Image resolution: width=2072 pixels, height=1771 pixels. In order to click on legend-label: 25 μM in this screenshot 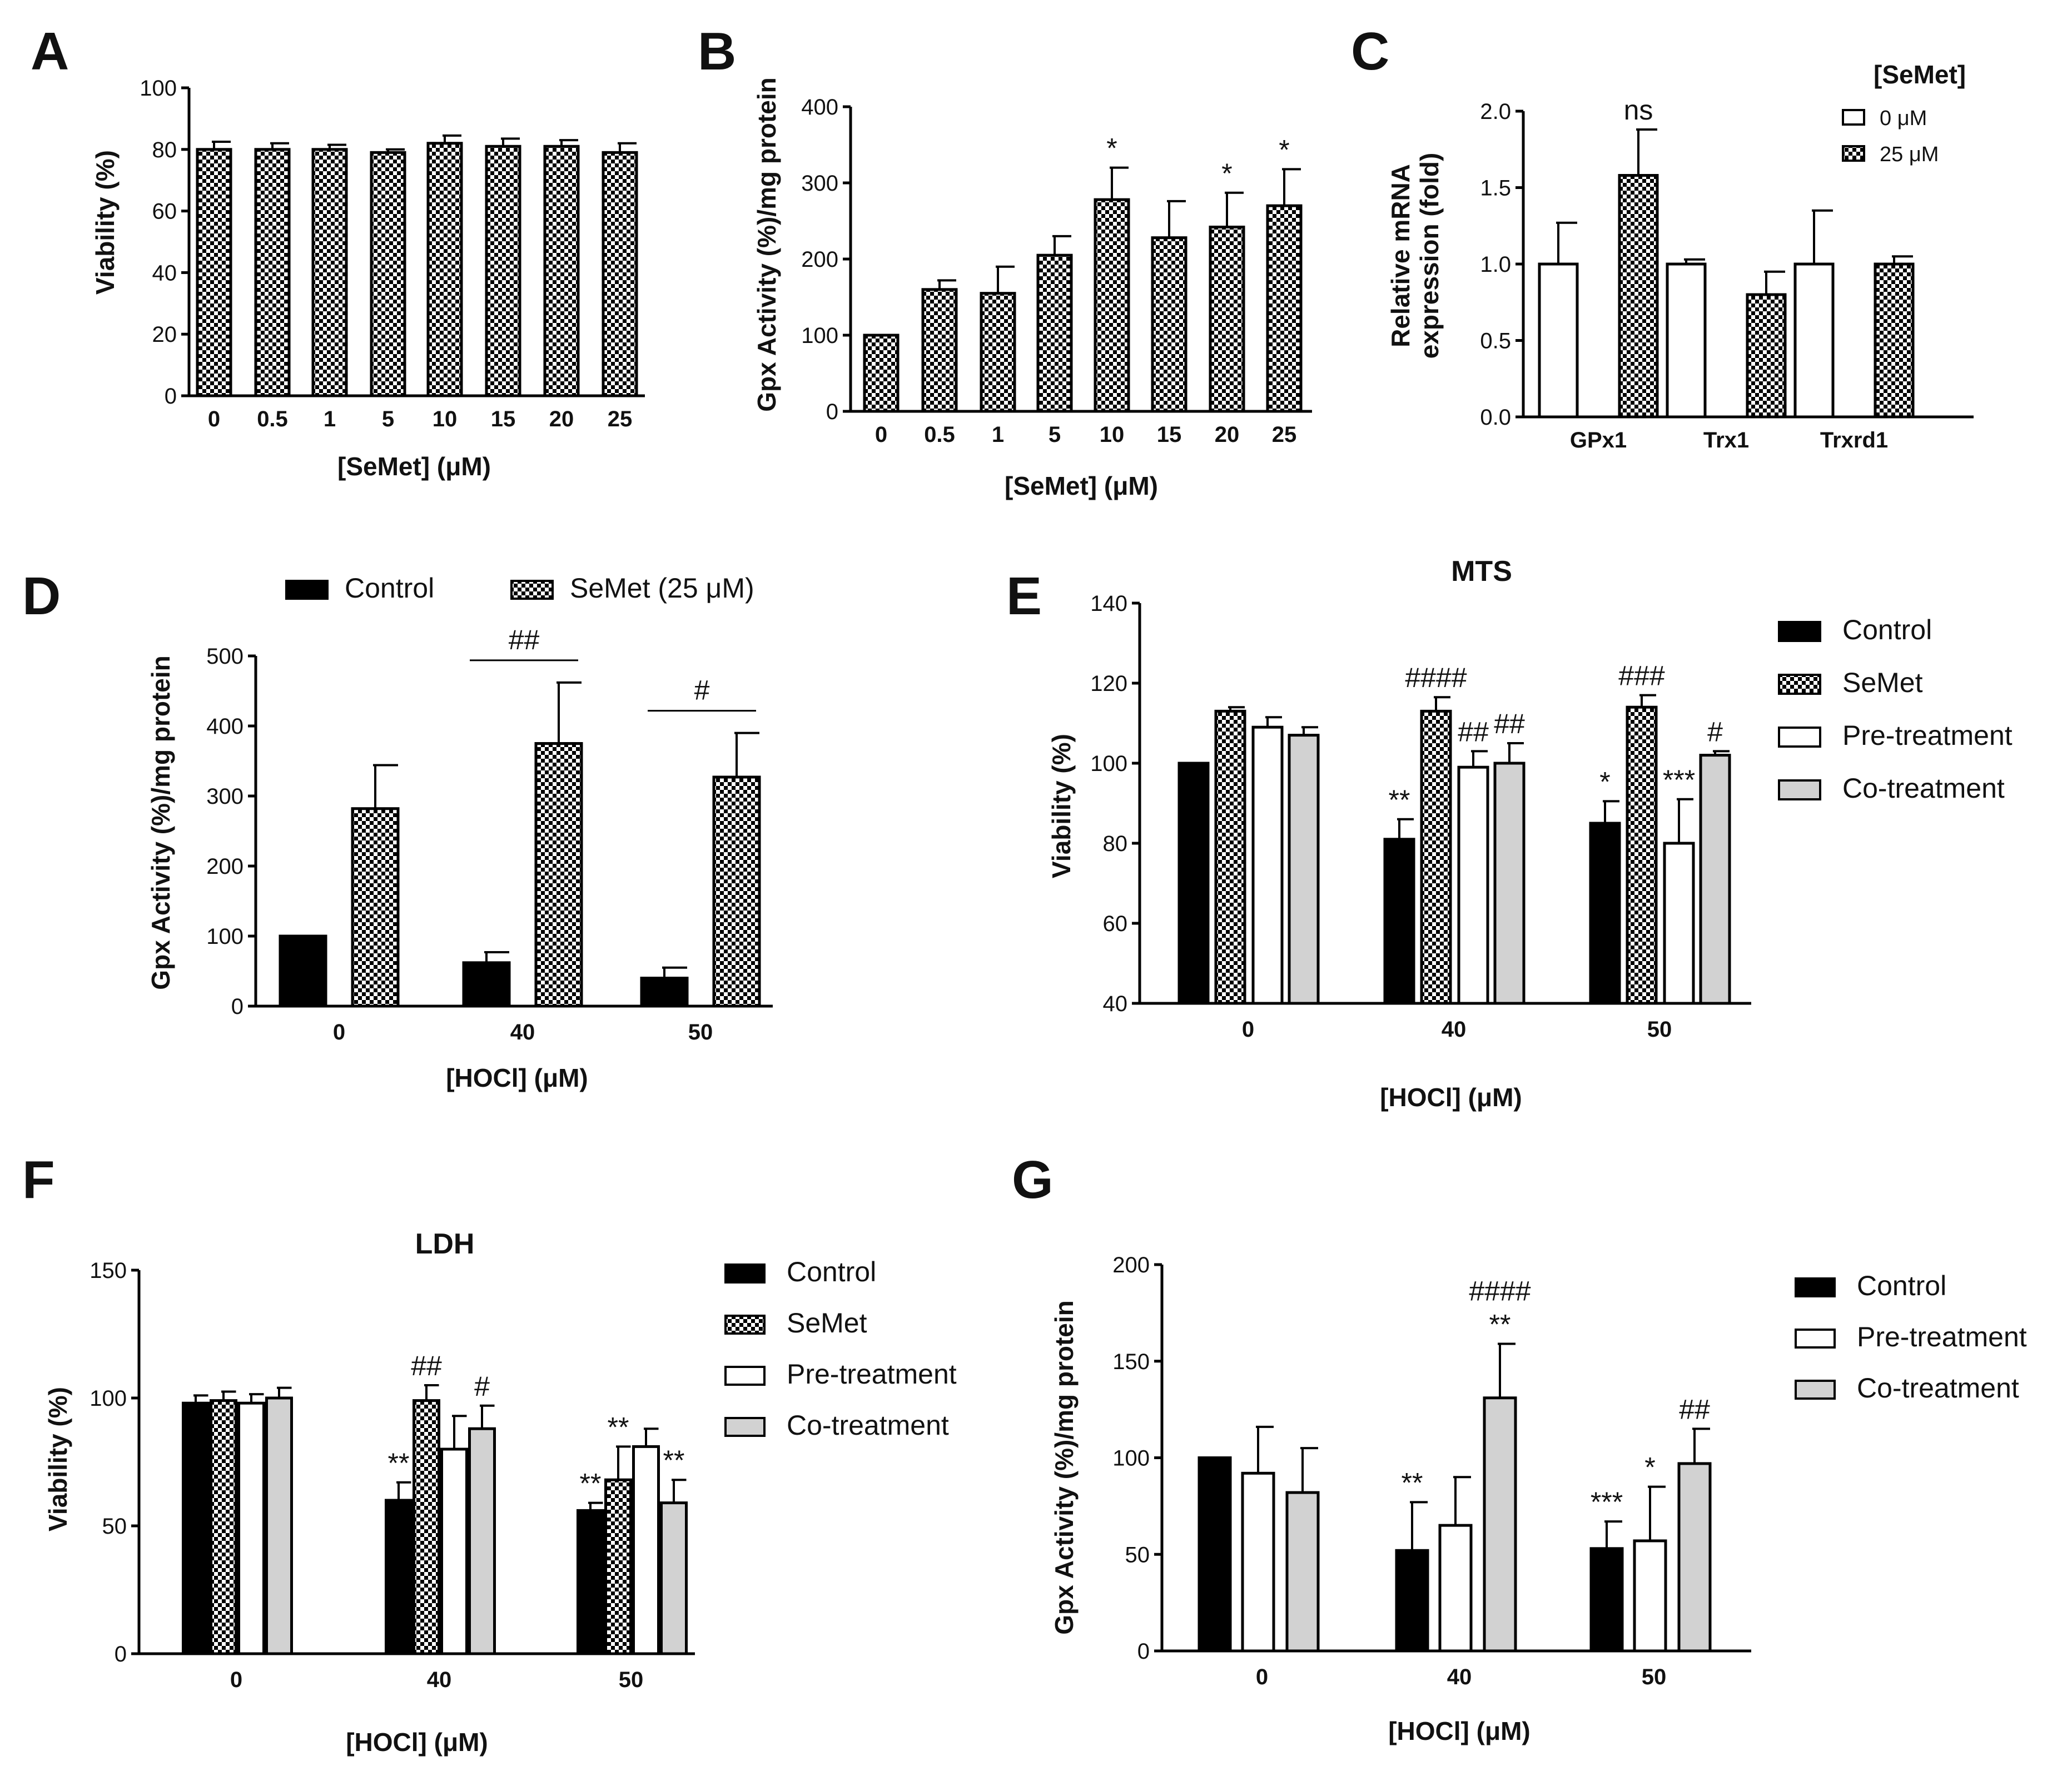, I will do `click(1910, 154)`.